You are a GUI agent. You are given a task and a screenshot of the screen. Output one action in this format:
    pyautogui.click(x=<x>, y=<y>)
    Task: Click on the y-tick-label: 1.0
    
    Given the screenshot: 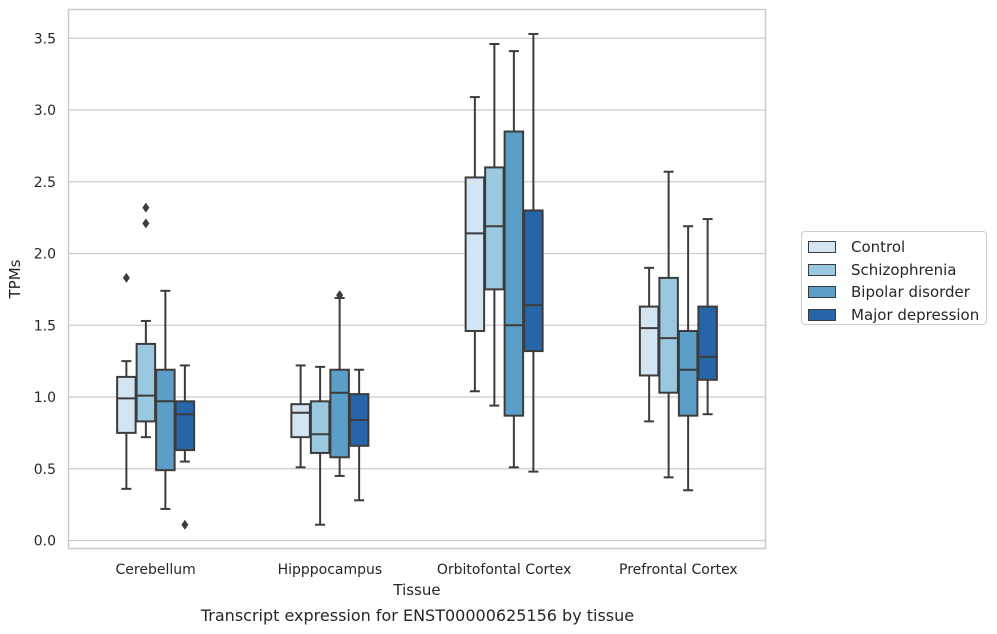 What is the action you would take?
    pyautogui.click(x=45, y=398)
    